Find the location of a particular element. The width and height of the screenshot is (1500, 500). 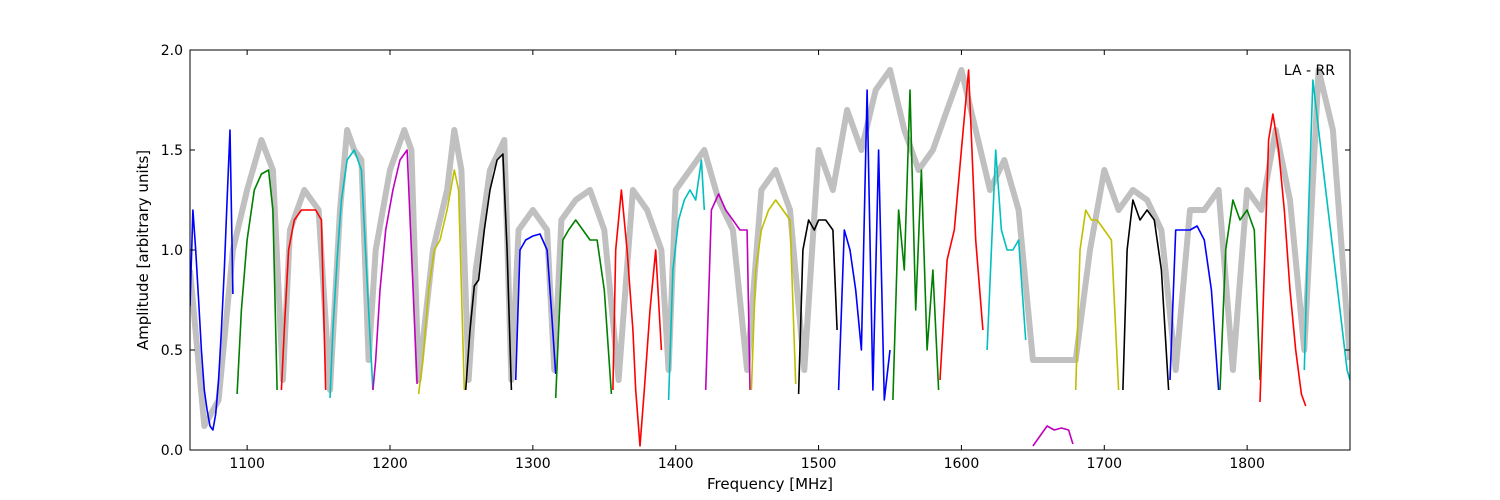

y-tick-label: 2.0 is located at coordinates (172, 51).